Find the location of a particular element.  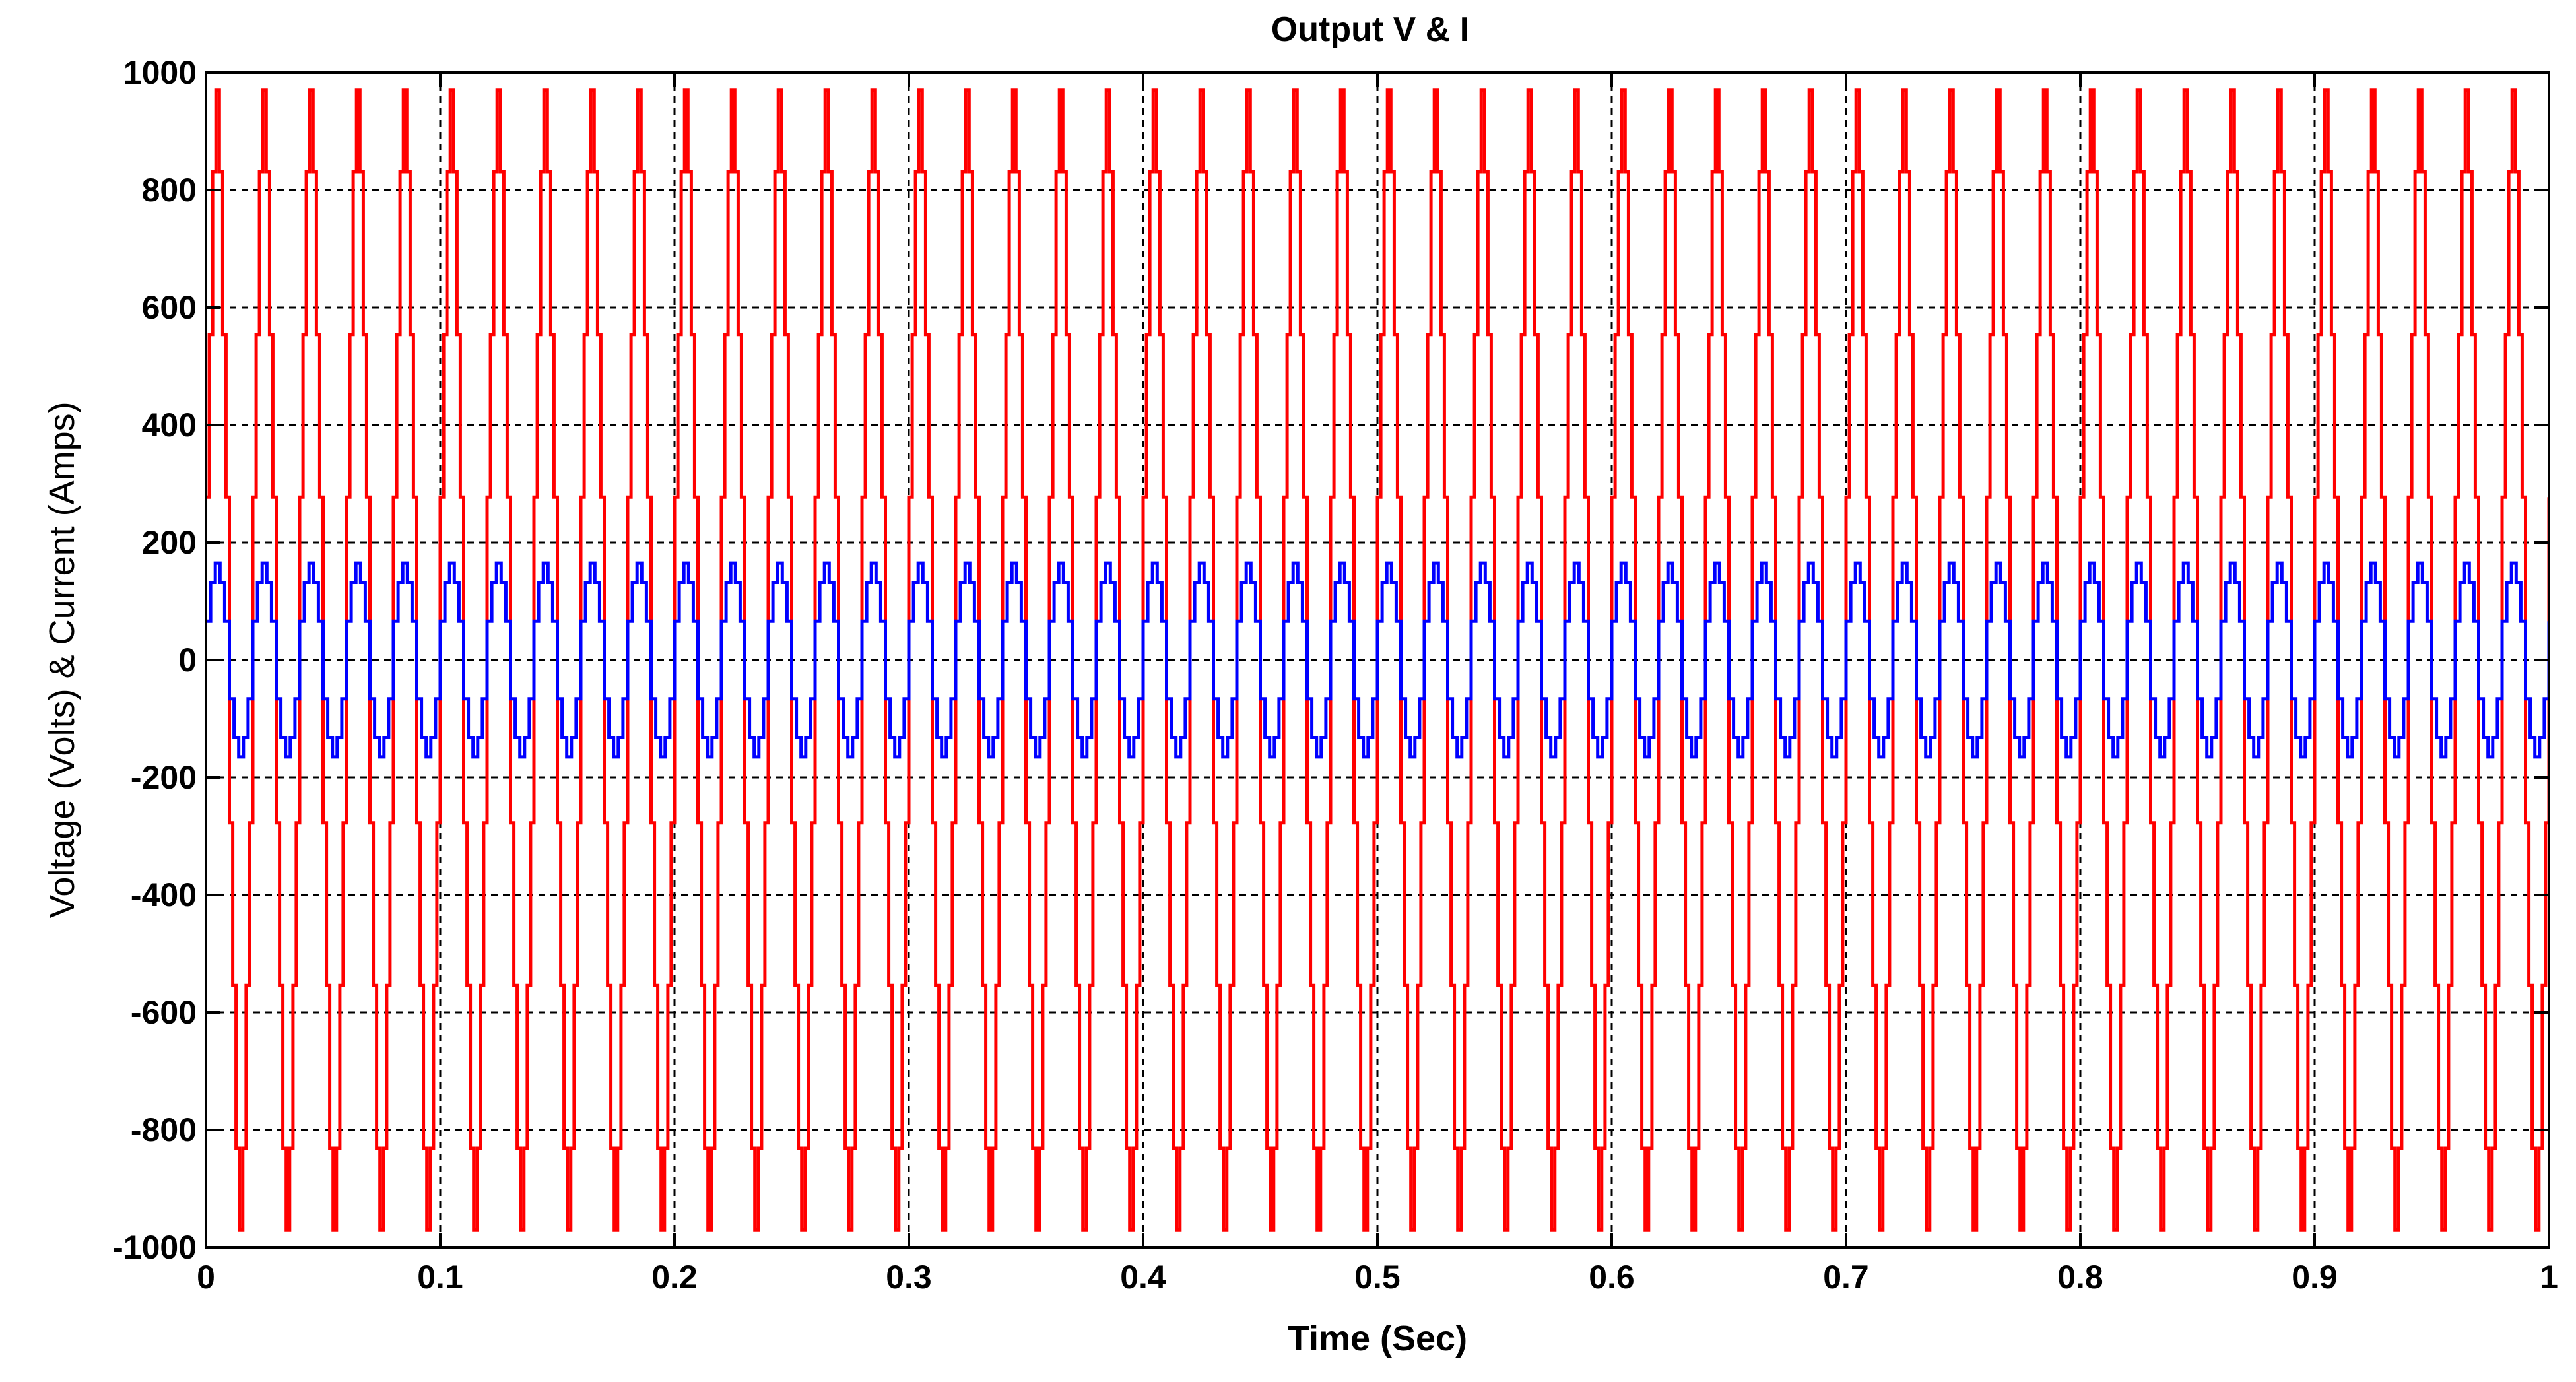

x-tick-labels: 0 0.1 0.2 0.3 0.4 0.5 0.6 0.7 0.8 0.9 1 is located at coordinates (1377, 1278).